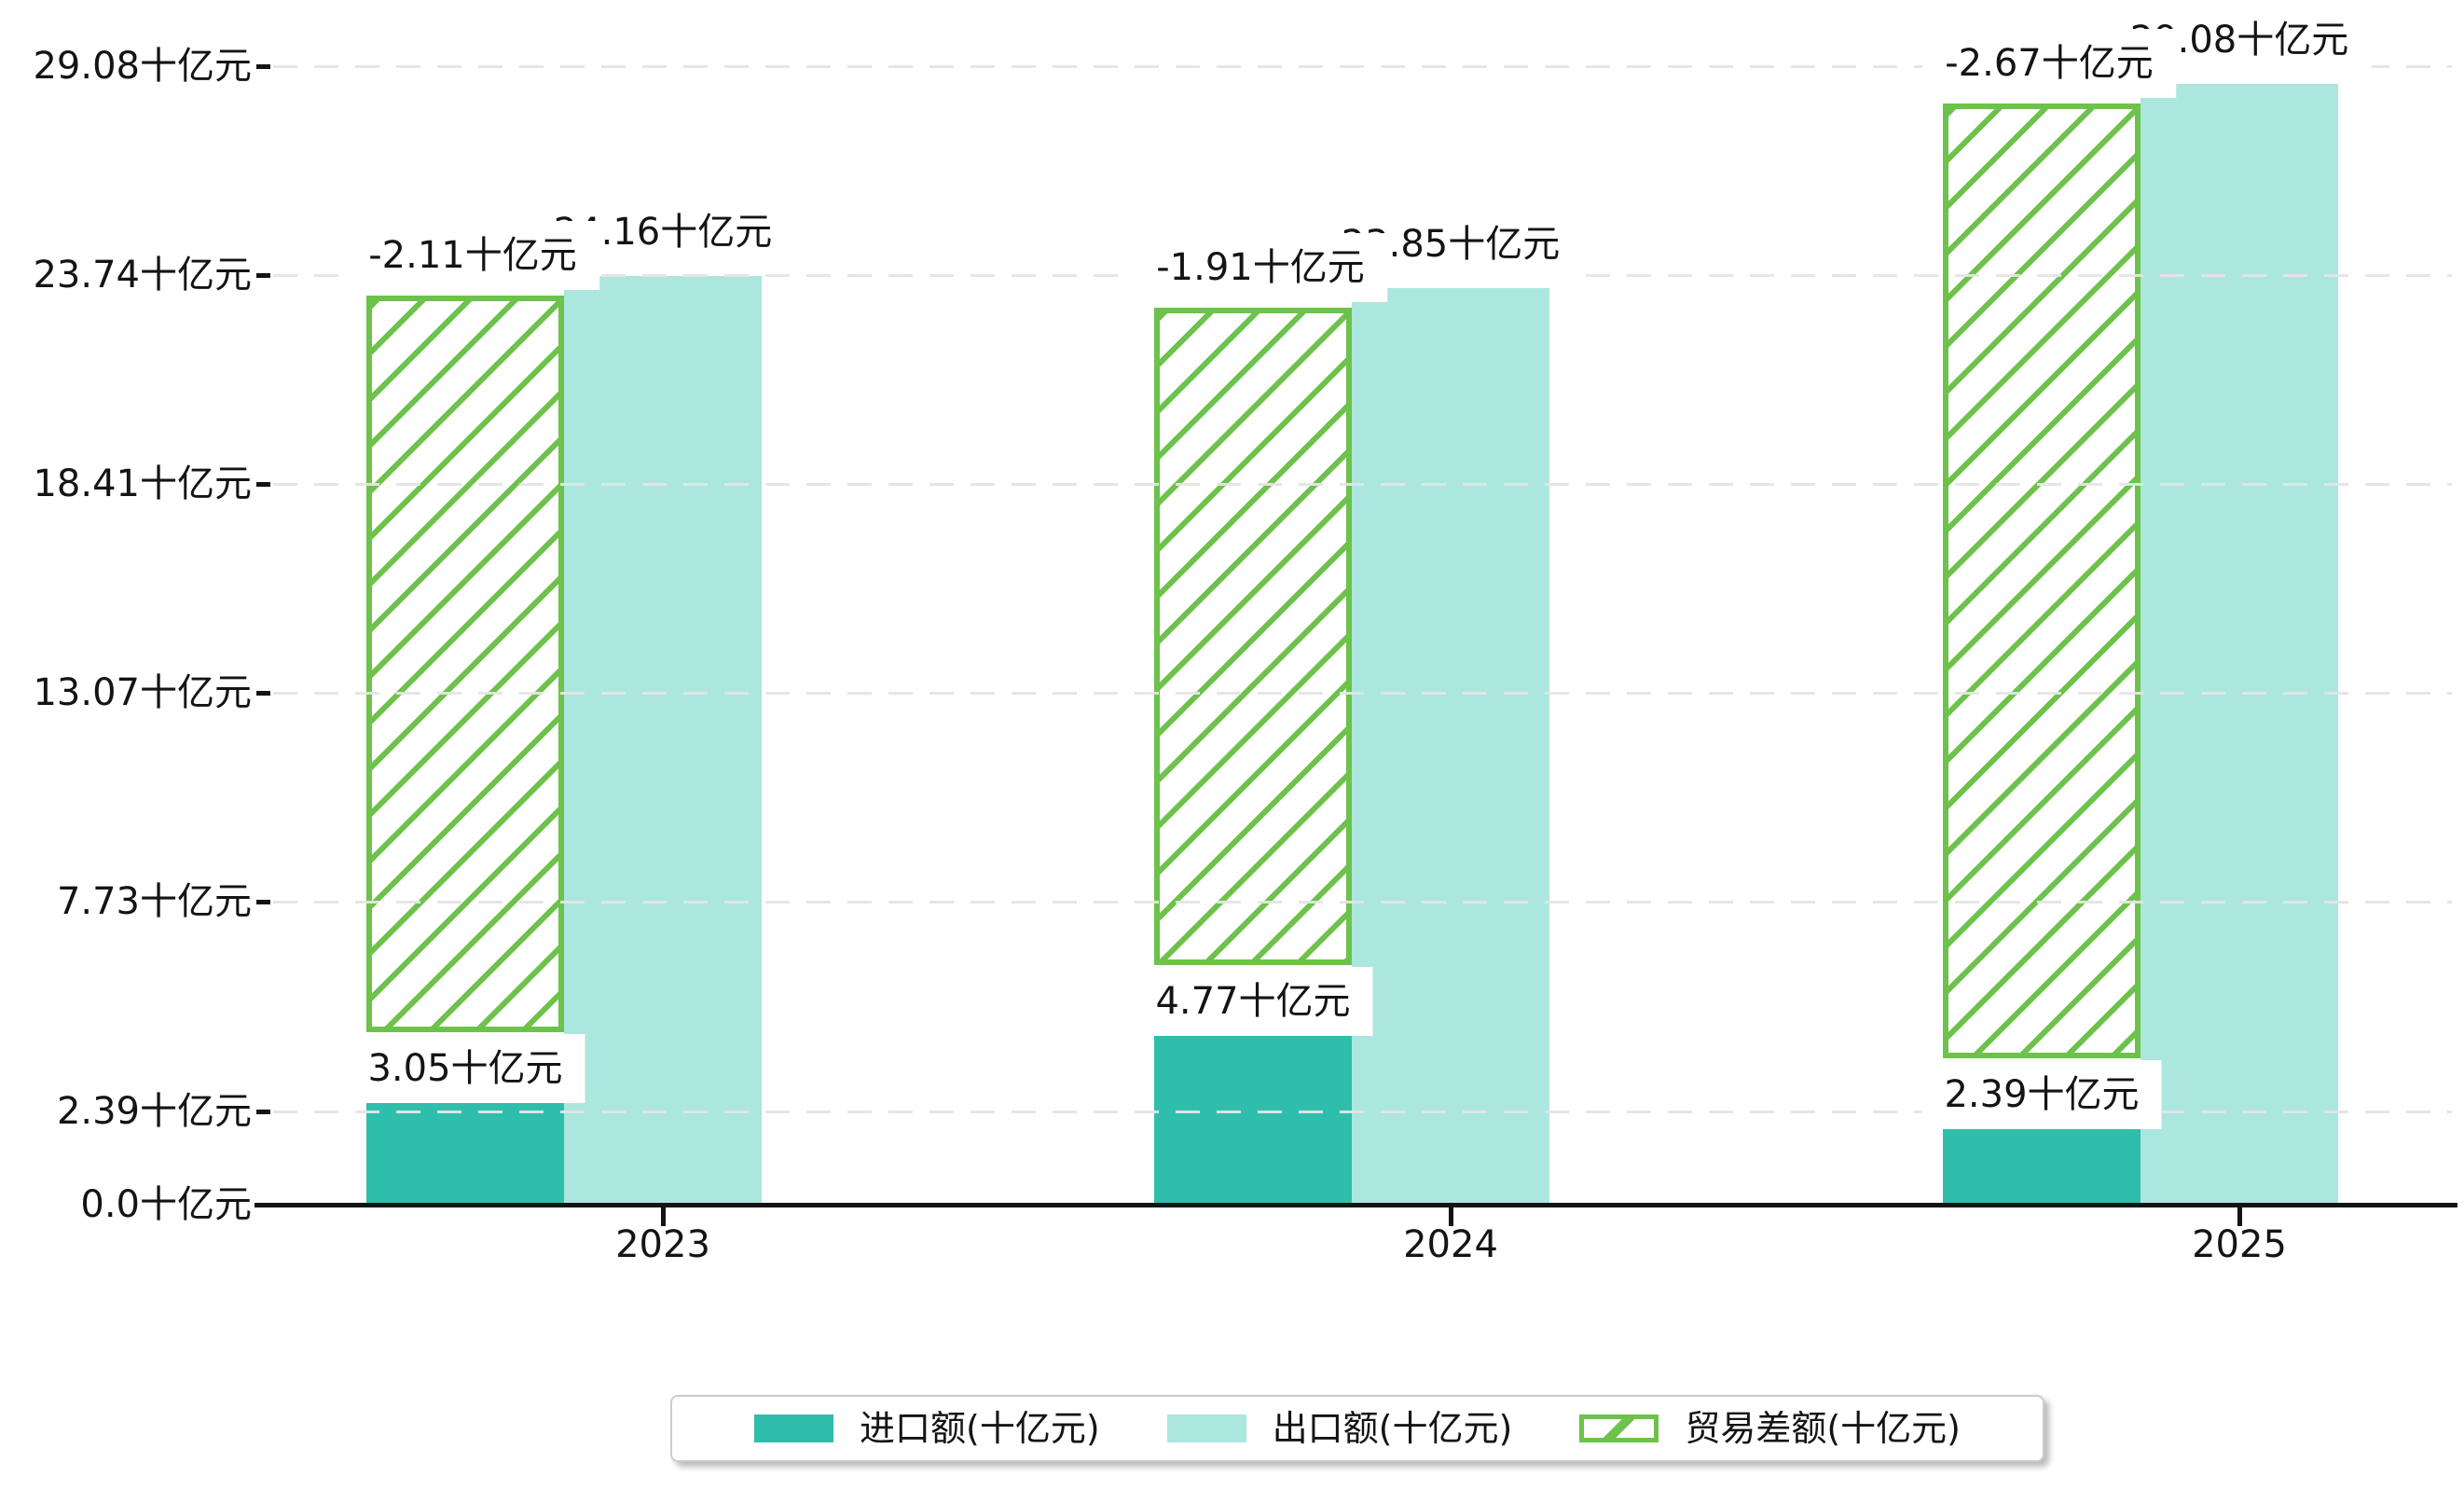 The width and height of the screenshot is (2464, 1490). I want to click on x-axis-label-2025: 2025, so click(2239, 1244).